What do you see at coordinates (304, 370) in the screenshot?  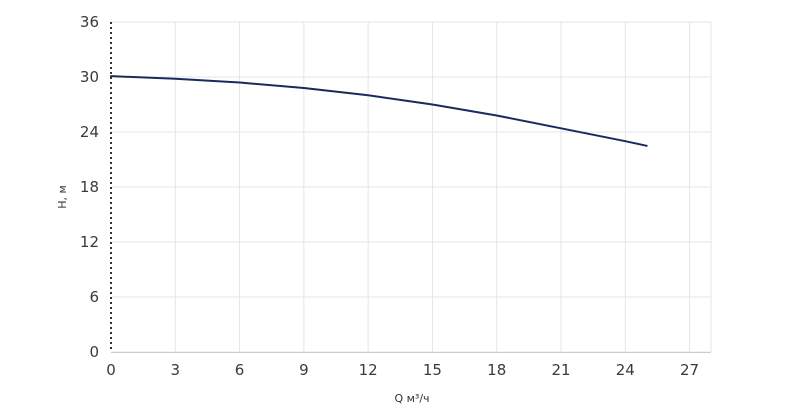 I see `x-tick-label: 9` at bounding box center [304, 370].